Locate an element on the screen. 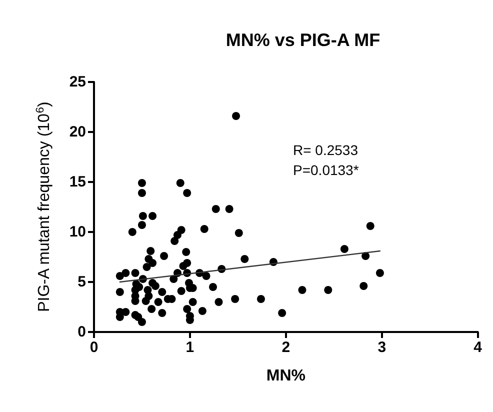 This screenshot has height=412, width=493. chart-title: MN% vs PIG-A MF is located at coordinates (303, 40).